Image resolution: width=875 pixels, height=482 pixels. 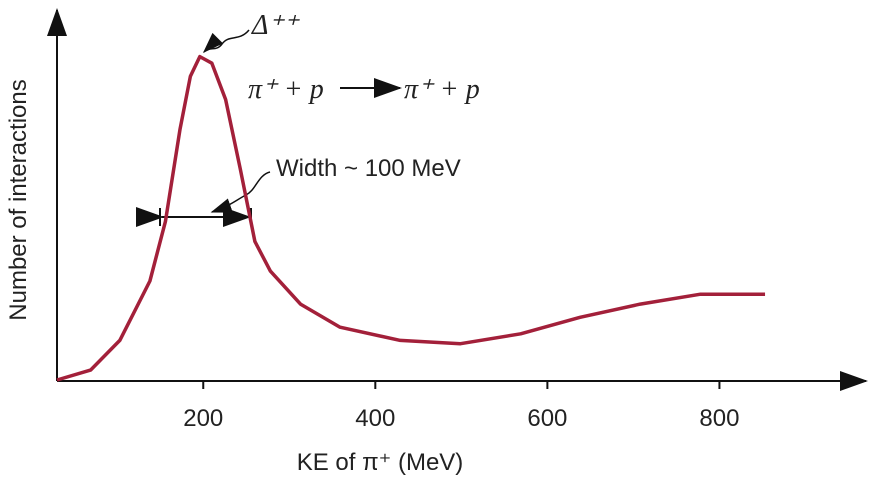 What do you see at coordinates (286, 89) in the screenshot?
I see `reaction-left: π⁺ + p` at bounding box center [286, 89].